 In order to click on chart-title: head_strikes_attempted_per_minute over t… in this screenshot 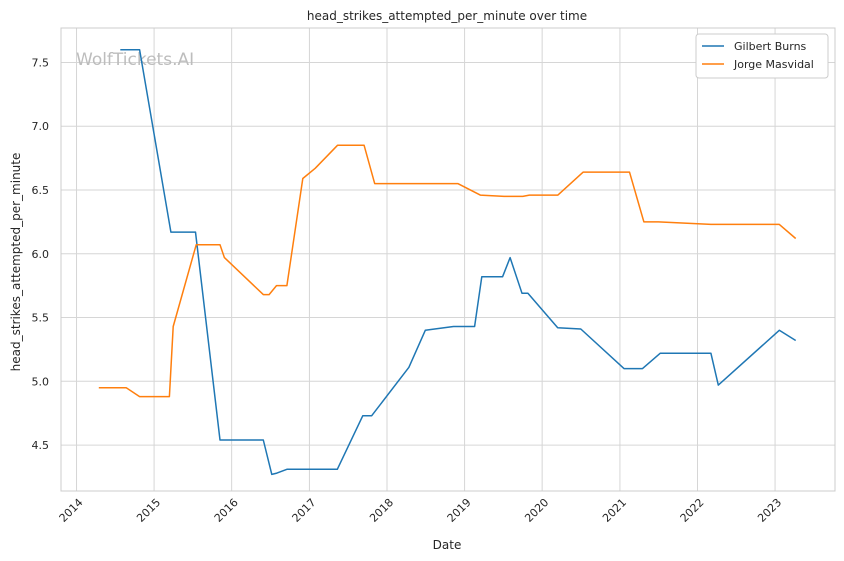, I will do `click(447, 16)`.